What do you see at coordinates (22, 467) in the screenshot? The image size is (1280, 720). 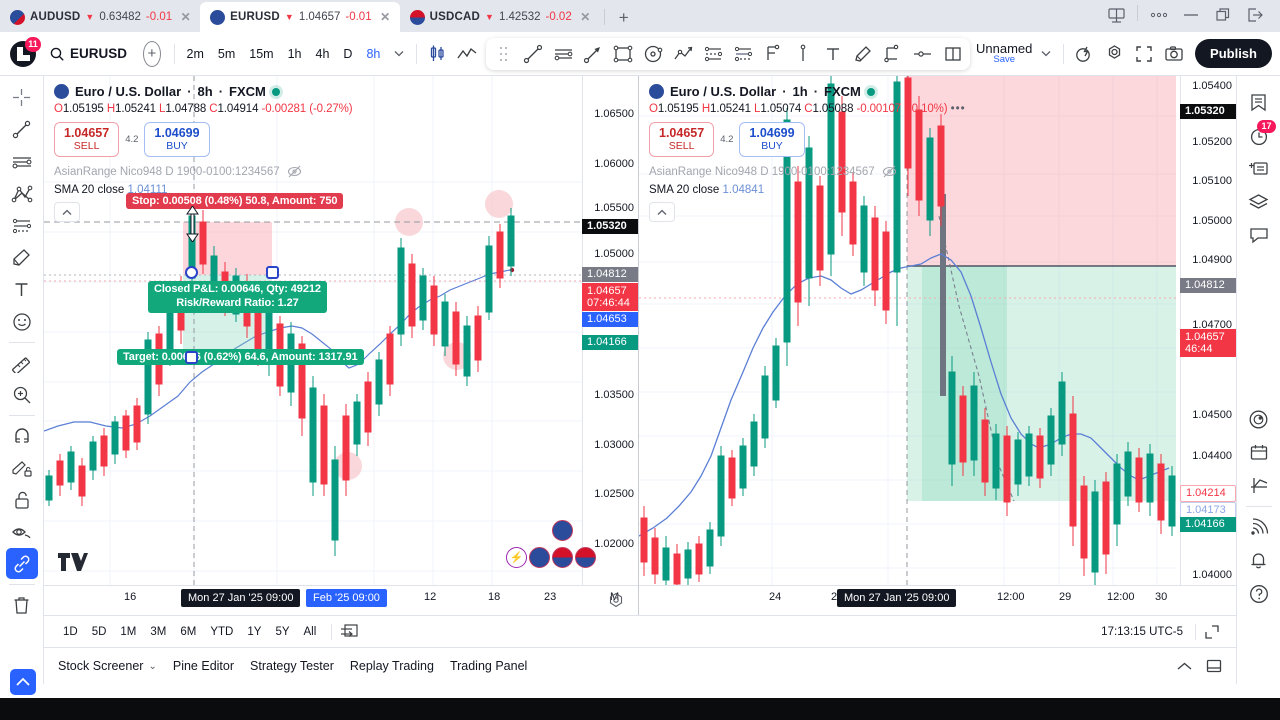 I see `pencil-lock-icon` at bounding box center [22, 467].